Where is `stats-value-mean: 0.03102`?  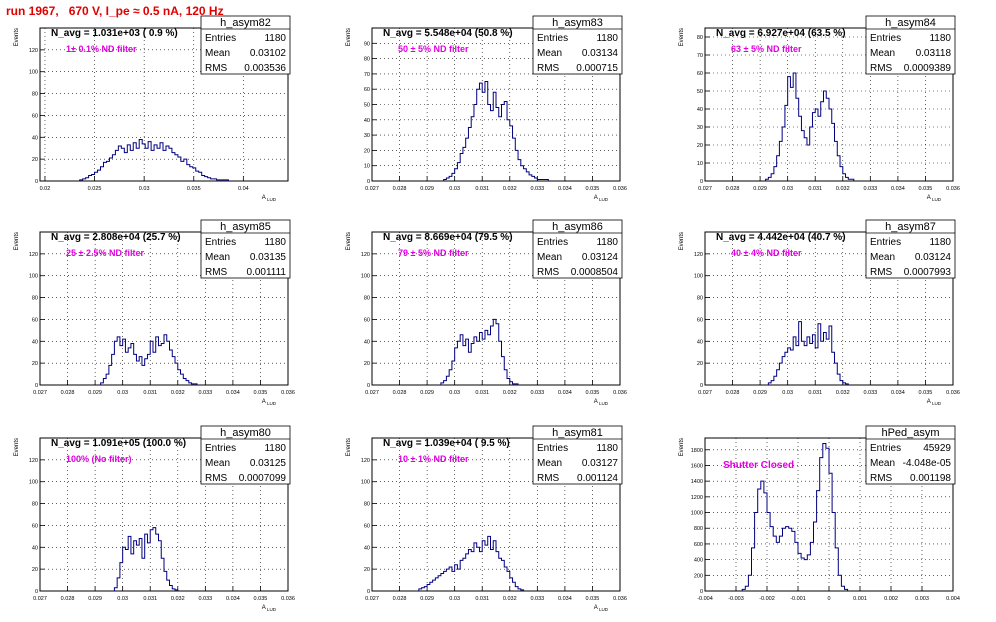 stats-value-mean: 0.03102 is located at coordinates (268, 53).